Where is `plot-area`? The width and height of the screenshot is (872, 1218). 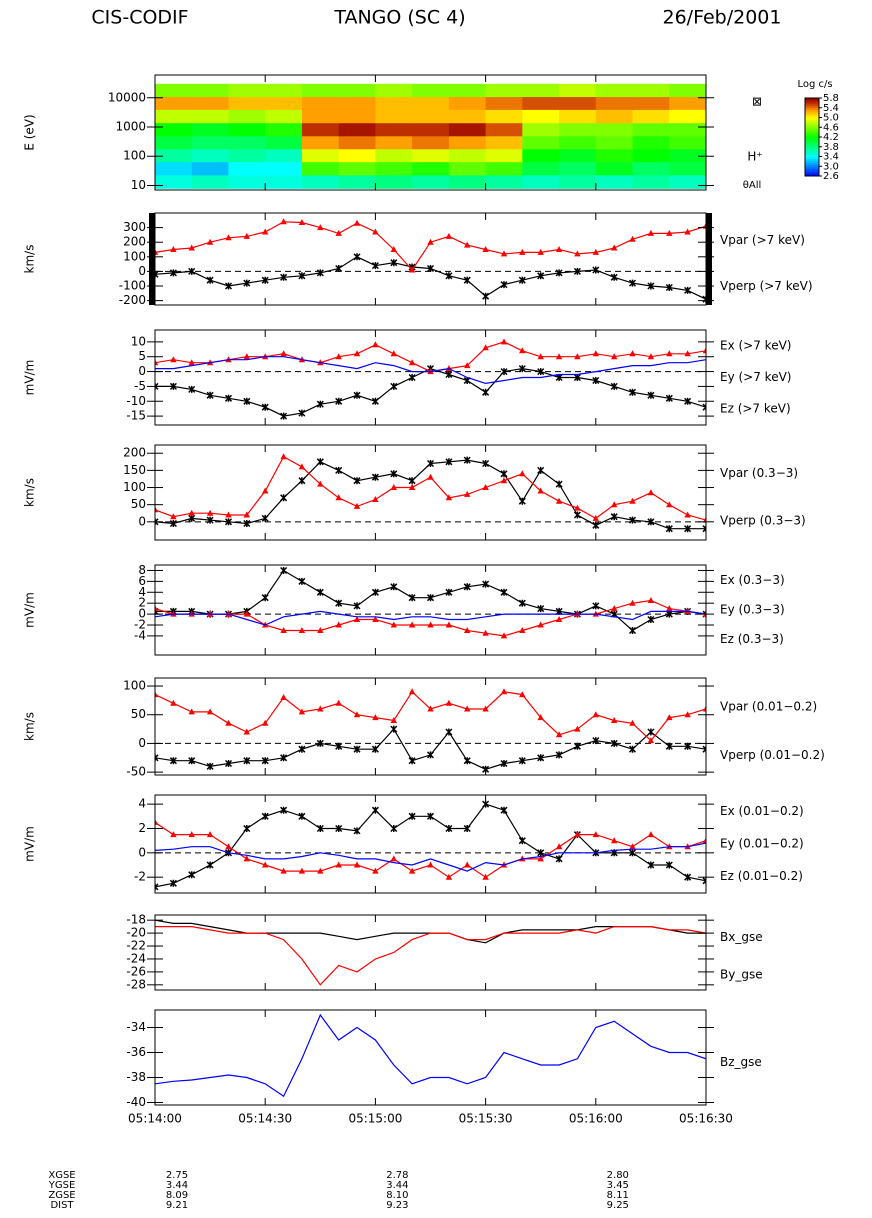
plot-area is located at coordinates (430, 379).